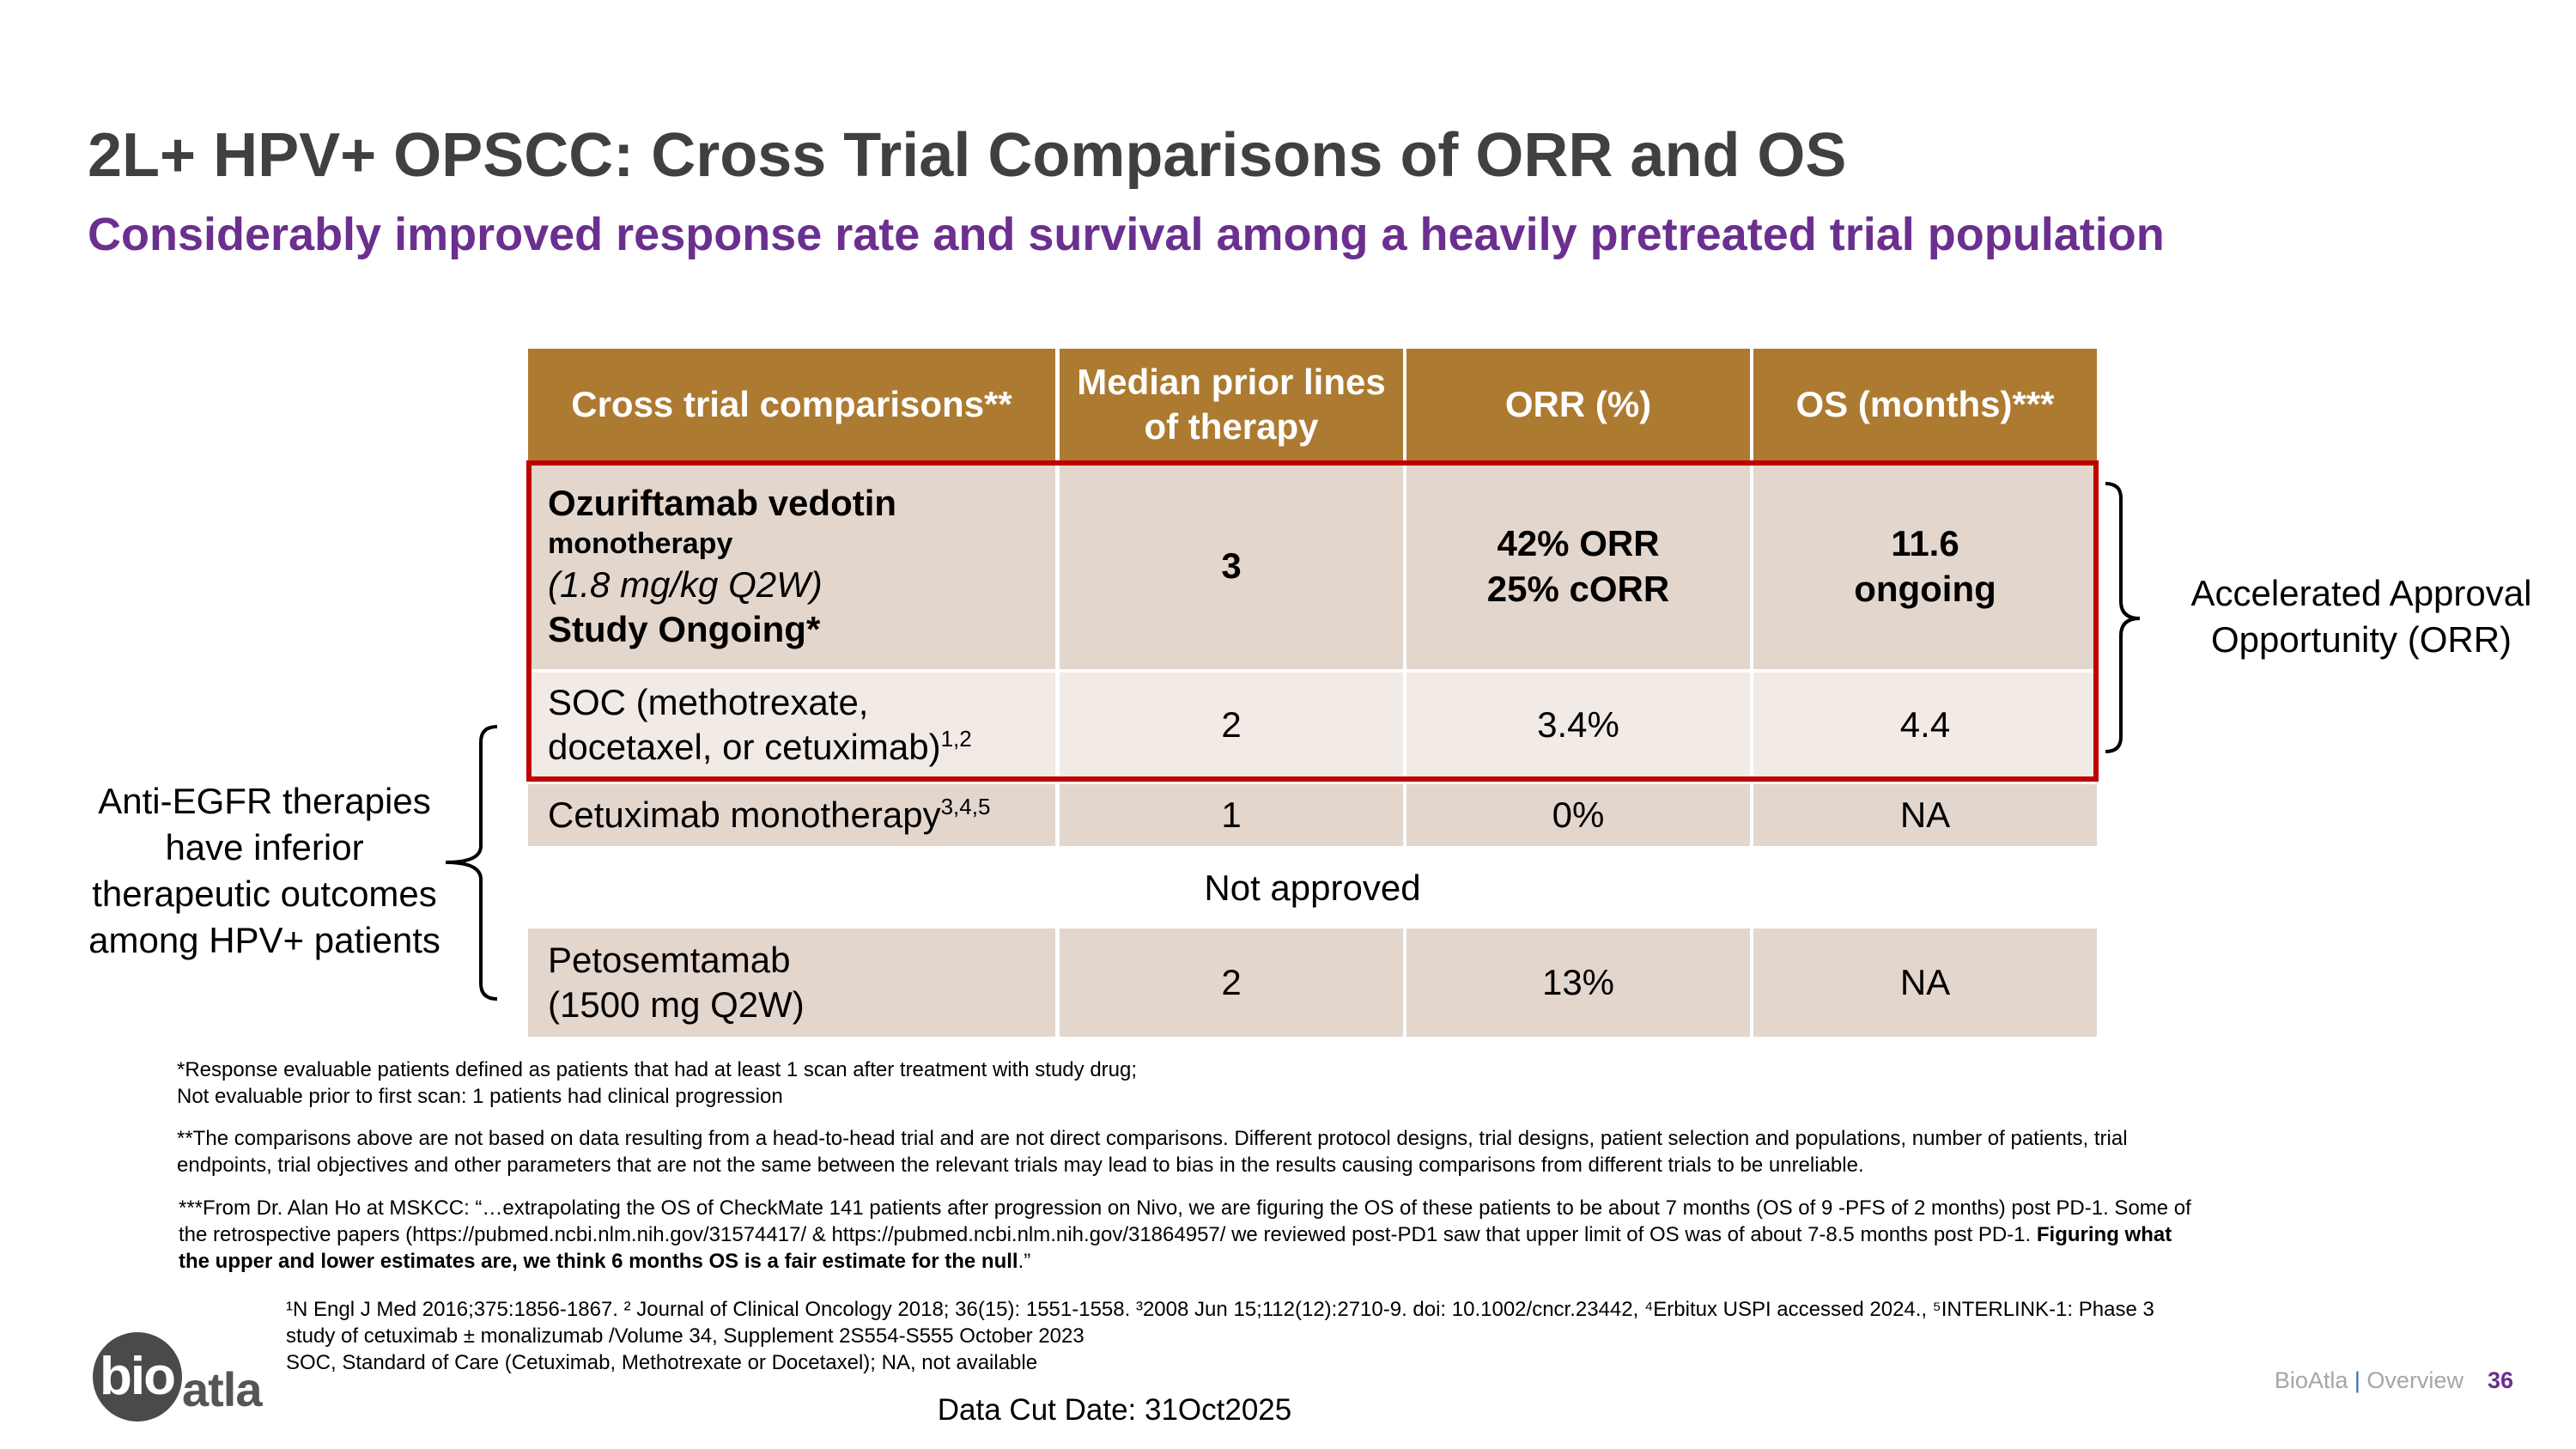  I want to click on logo-text: atla, so click(222, 1389).